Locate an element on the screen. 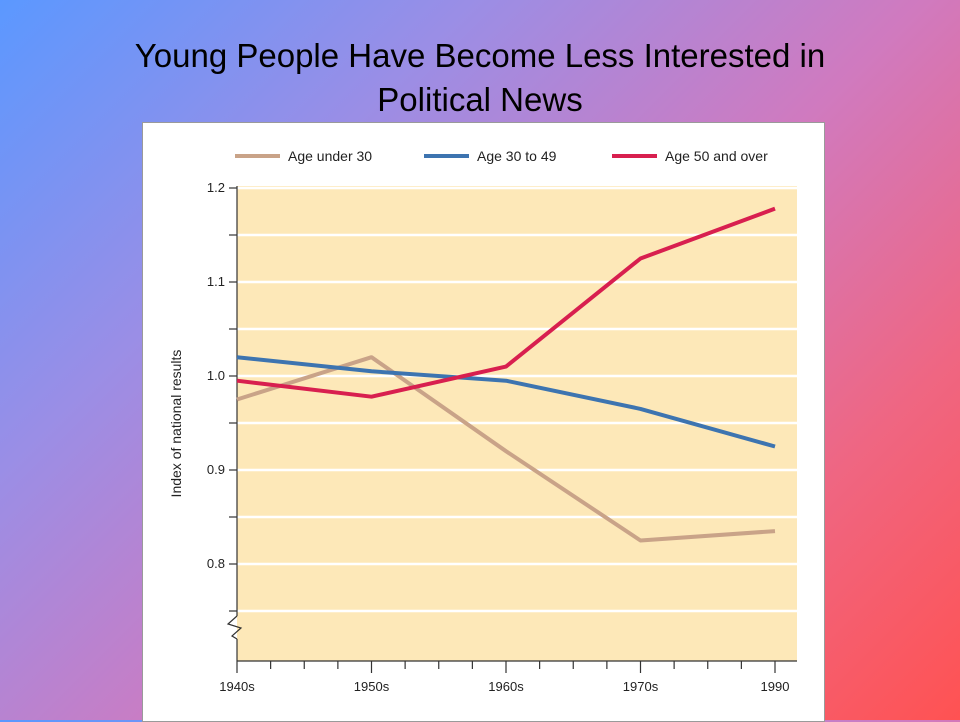 The height and width of the screenshot is (722, 960). x-tick-label: 1960s is located at coordinates (506, 686).